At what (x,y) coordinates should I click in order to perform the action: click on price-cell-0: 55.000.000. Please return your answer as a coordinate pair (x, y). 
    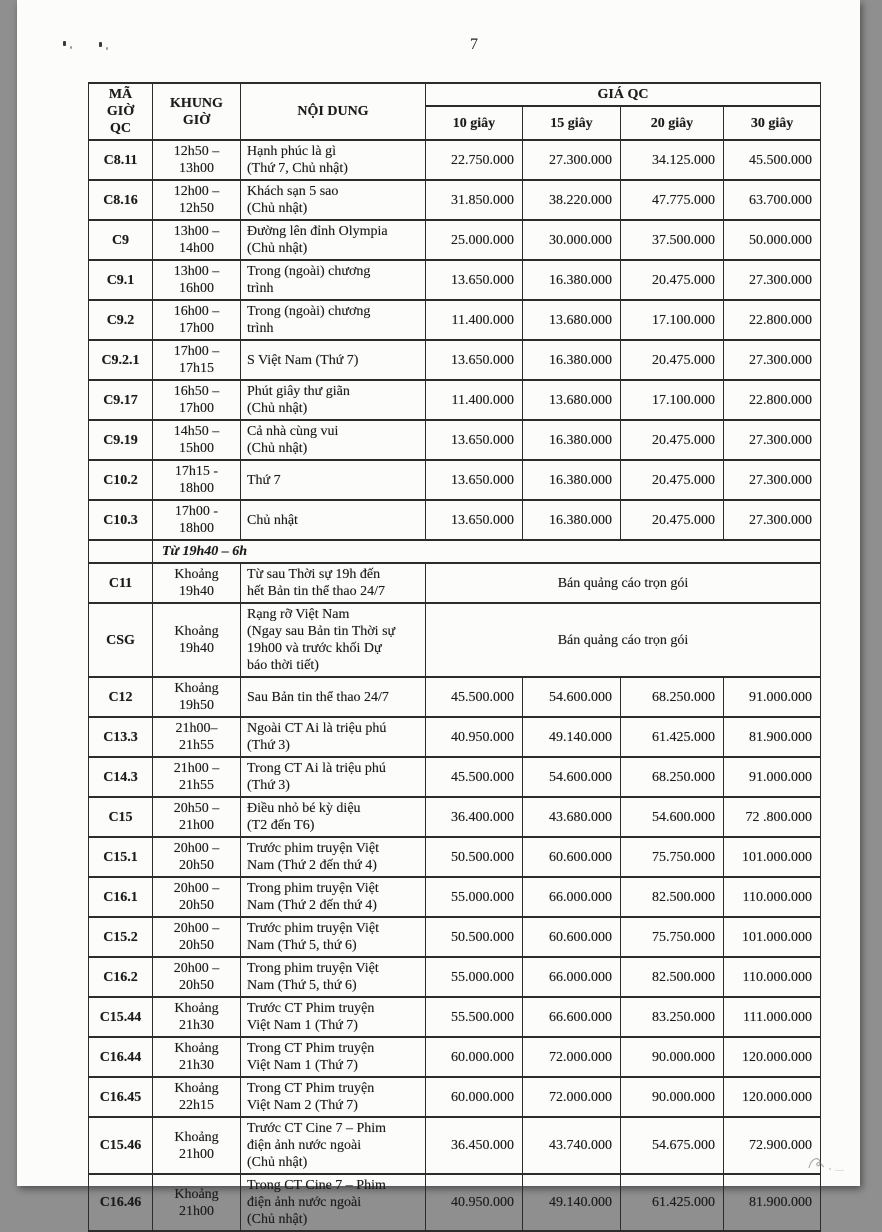
    Looking at the image, I should click on (474, 897).